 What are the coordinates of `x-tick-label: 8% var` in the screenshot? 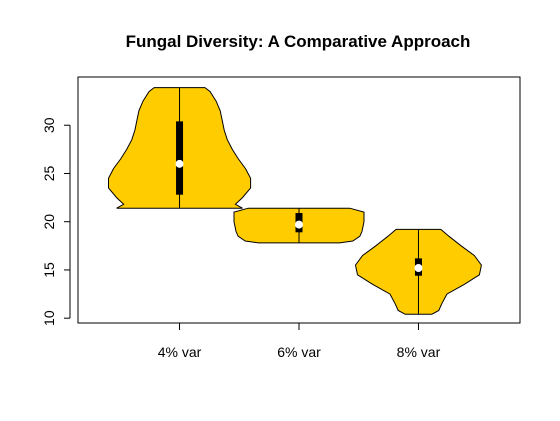 It's located at (419, 352).